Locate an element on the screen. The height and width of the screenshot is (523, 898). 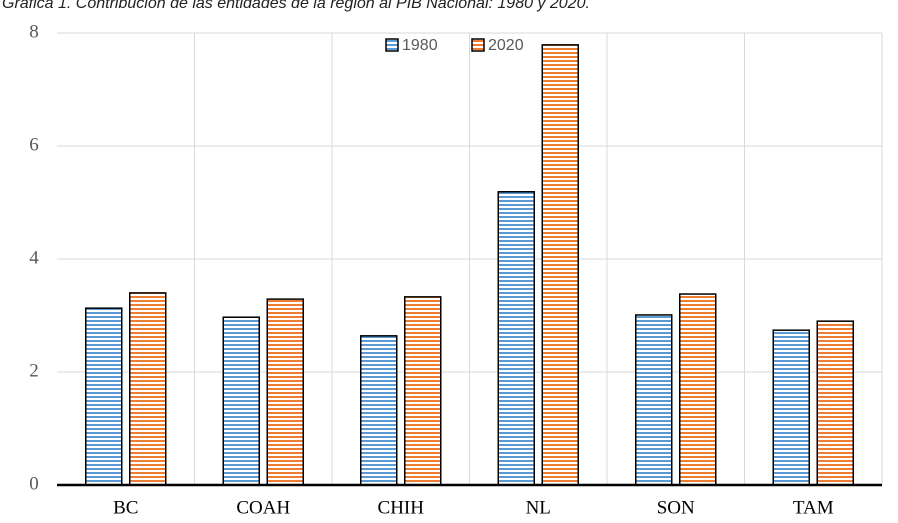
y-tick-label: 0 is located at coordinates (34, 483).